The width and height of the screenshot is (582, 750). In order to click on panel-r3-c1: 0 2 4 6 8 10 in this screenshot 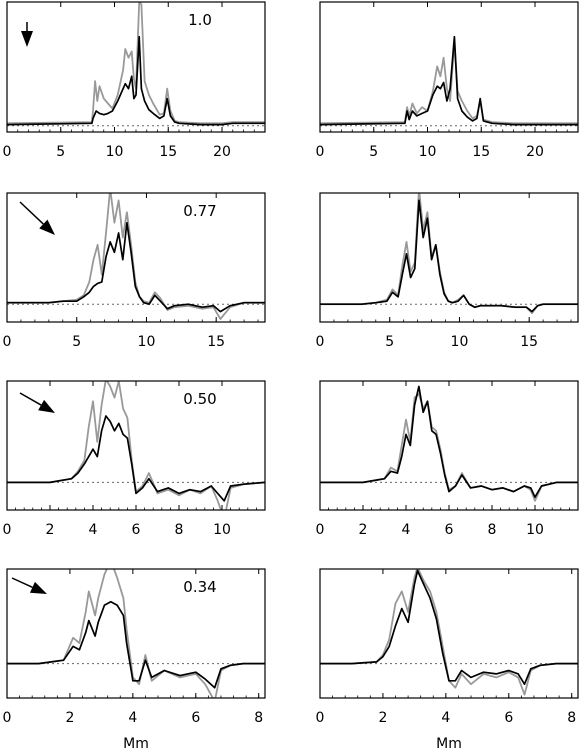, I will do `click(134, 459)`.